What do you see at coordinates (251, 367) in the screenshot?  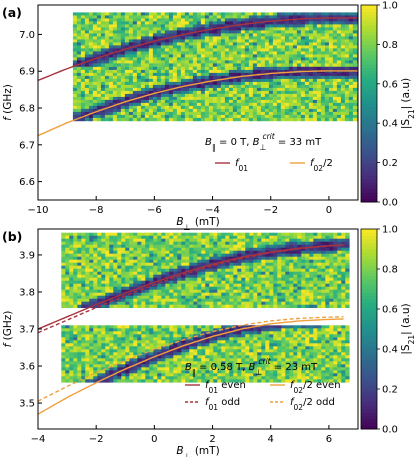 I see `plot-title: B∥ = 0.58 T, B⊥crit = 23 mT` at bounding box center [251, 367].